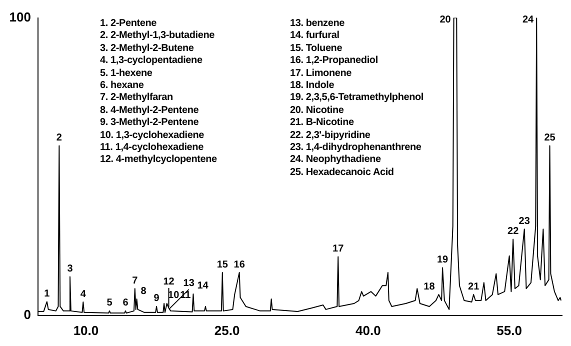 The image size is (571, 346). What do you see at coordinates (59, 138) in the screenshot?
I see `annotation: 2` at bounding box center [59, 138].